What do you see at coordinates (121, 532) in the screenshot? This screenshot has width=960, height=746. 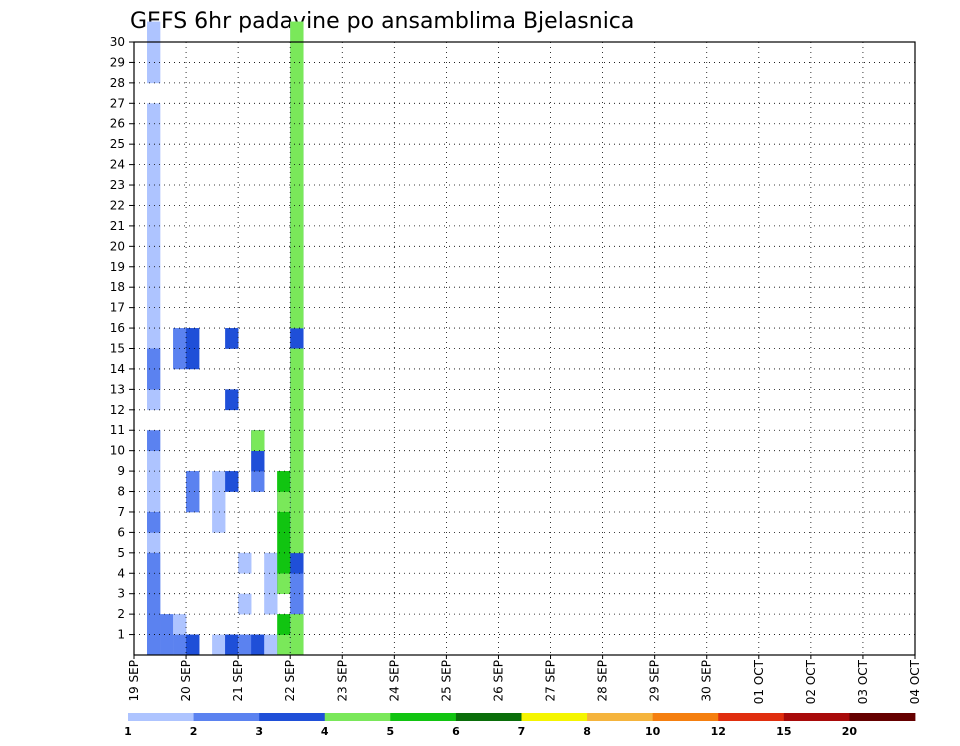 I see `y-tick-label: 6` at bounding box center [121, 532].